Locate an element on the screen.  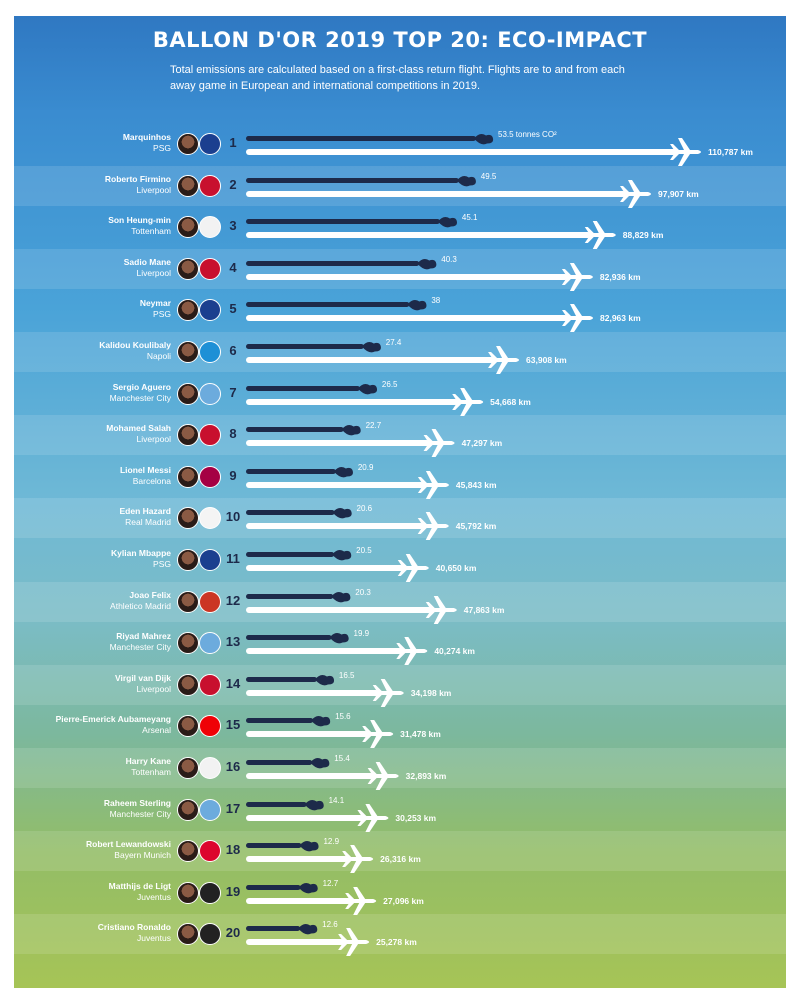
rank-number: 19 is located at coordinates (233, 891).